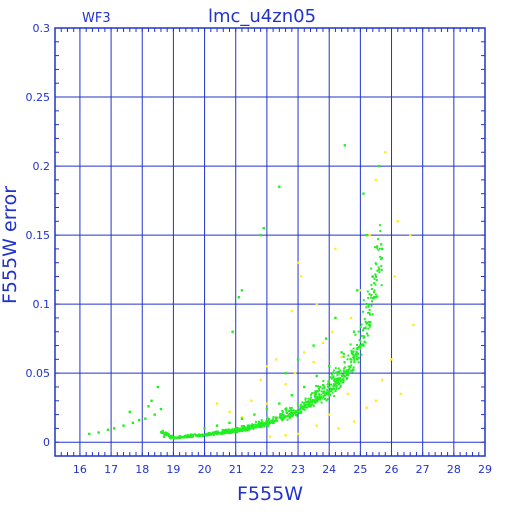  What do you see at coordinates (38, 97) in the screenshot?
I see `y-tick-label: 0.25` at bounding box center [38, 97].